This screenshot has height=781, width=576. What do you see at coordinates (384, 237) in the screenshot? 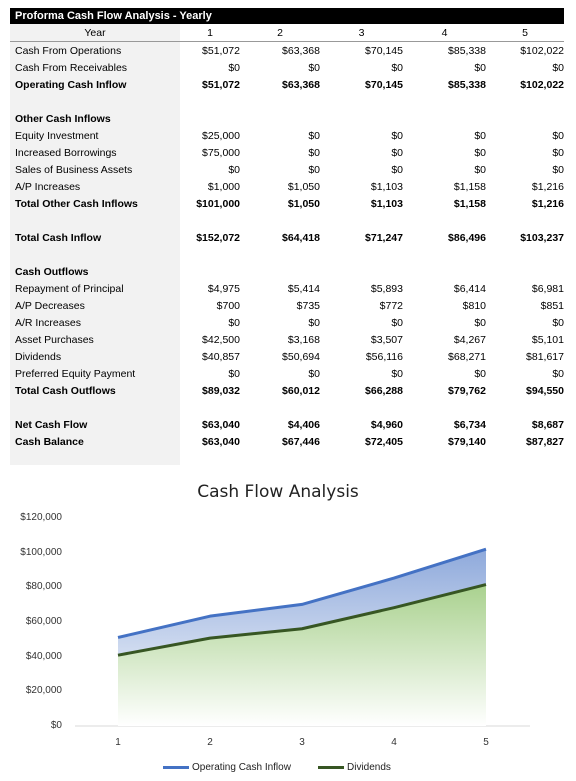
I see `row-value: $71,247` at bounding box center [384, 237].